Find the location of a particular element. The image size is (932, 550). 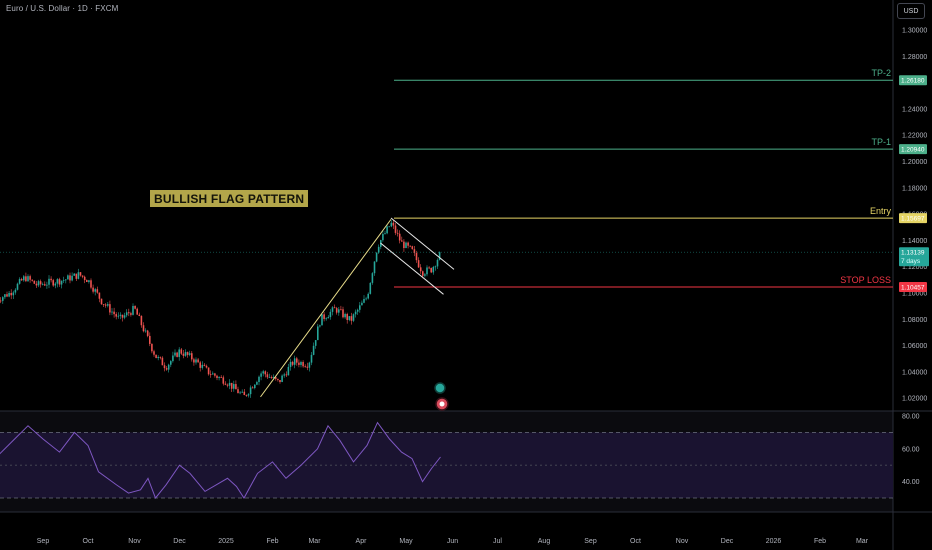

pattern-line-flag-pole is located at coordinates (326, 308).